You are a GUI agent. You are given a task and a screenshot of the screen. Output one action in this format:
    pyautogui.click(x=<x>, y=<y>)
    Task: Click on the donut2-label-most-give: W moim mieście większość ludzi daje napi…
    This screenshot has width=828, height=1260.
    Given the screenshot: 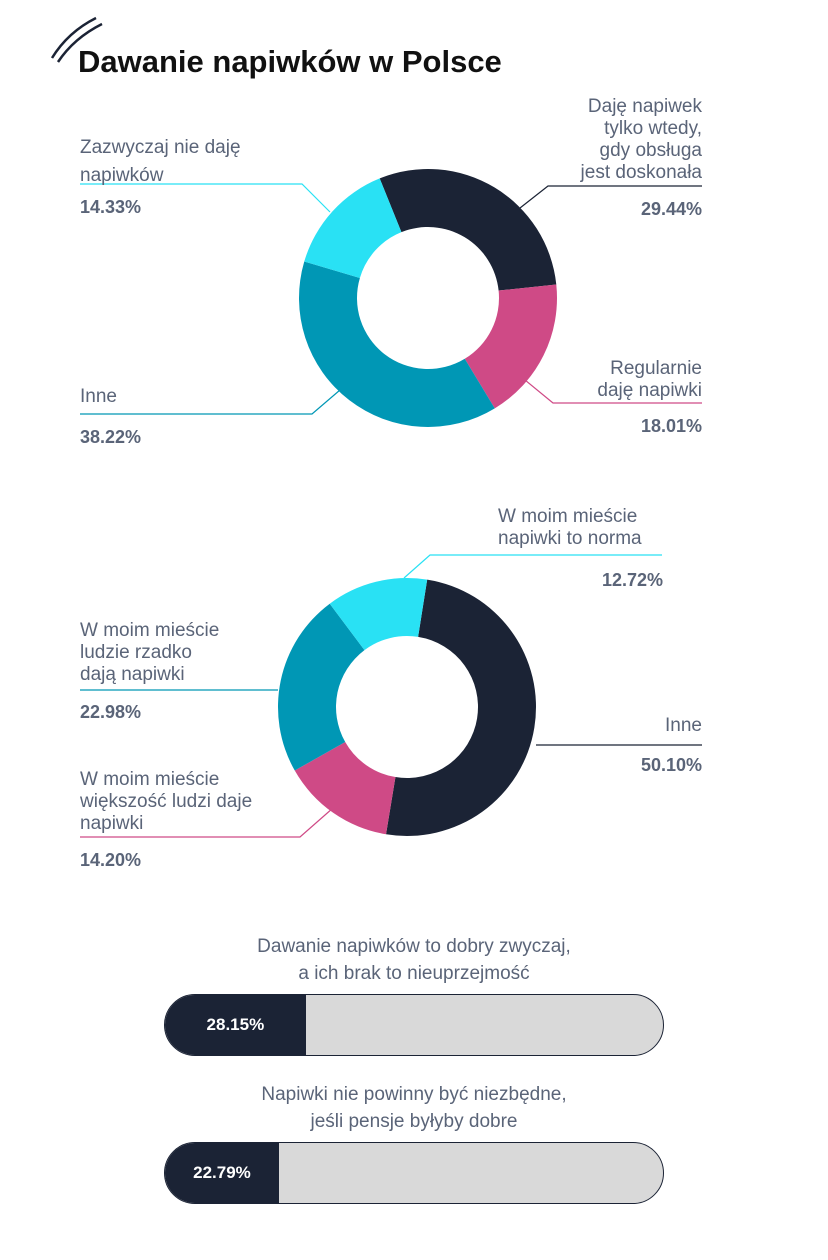 What is the action you would take?
    pyautogui.click(x=166, y=801)
    